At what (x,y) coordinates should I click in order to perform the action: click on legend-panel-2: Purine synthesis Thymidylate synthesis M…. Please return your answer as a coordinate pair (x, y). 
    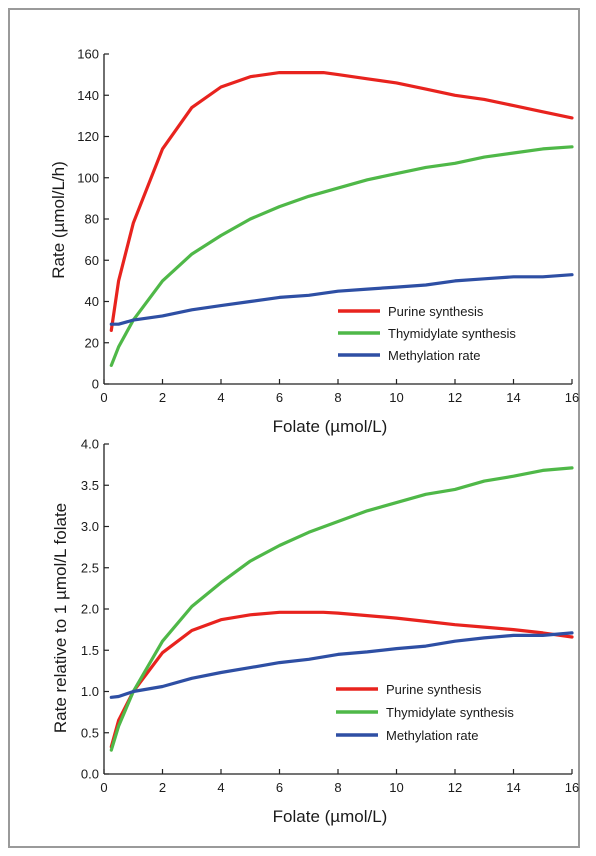
    Looking at the image, I should click on (425, 712).